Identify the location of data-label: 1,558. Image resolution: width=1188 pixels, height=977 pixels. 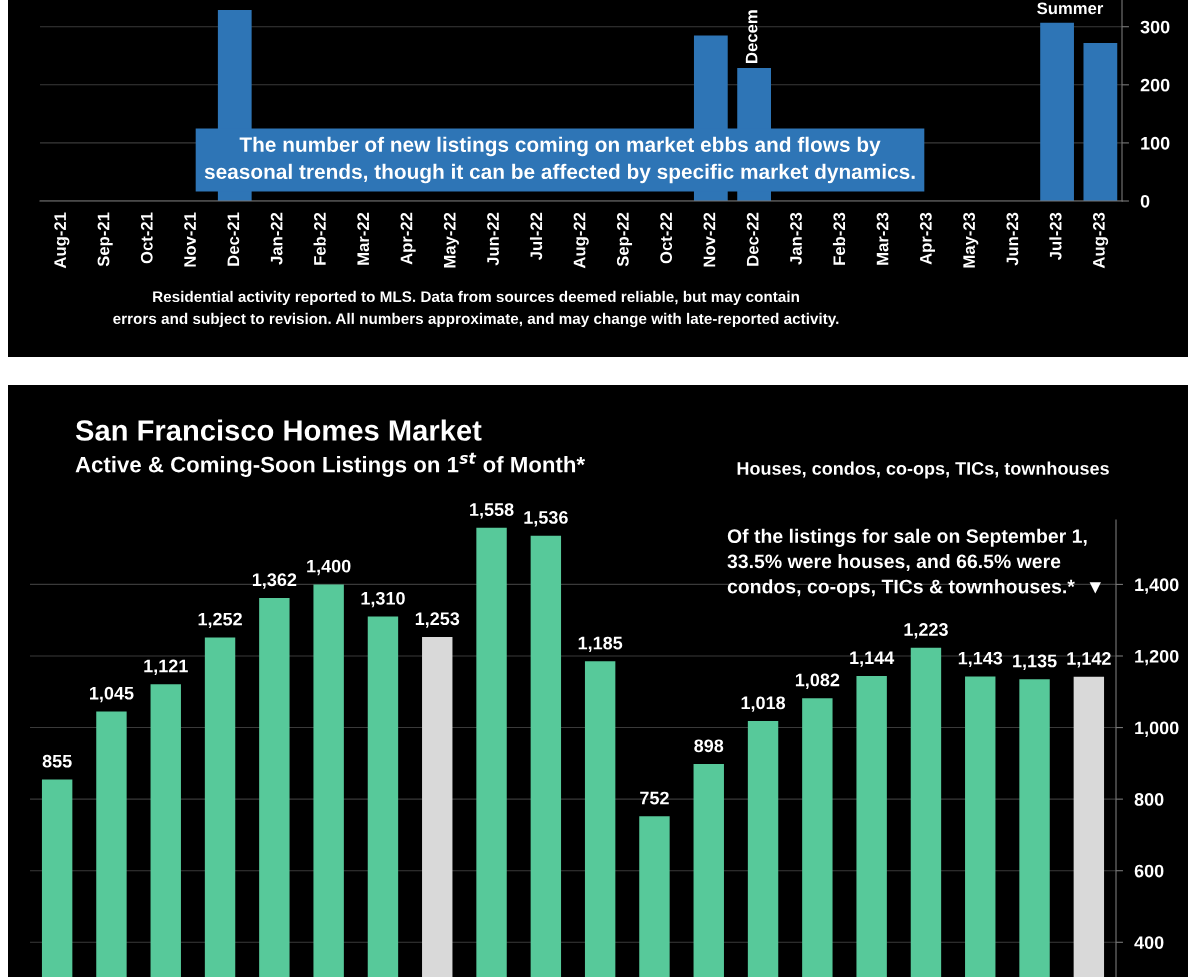
(492, 511).